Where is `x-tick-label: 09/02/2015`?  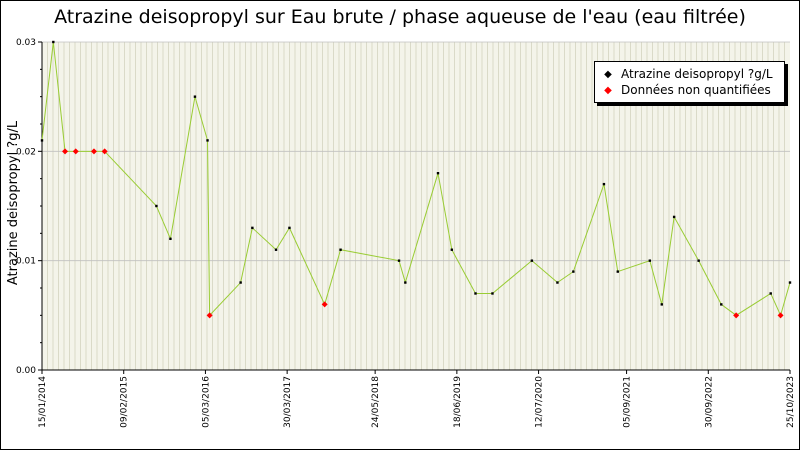
x-tick-label: 09/02/2015 is located at coordinates (125, 402).